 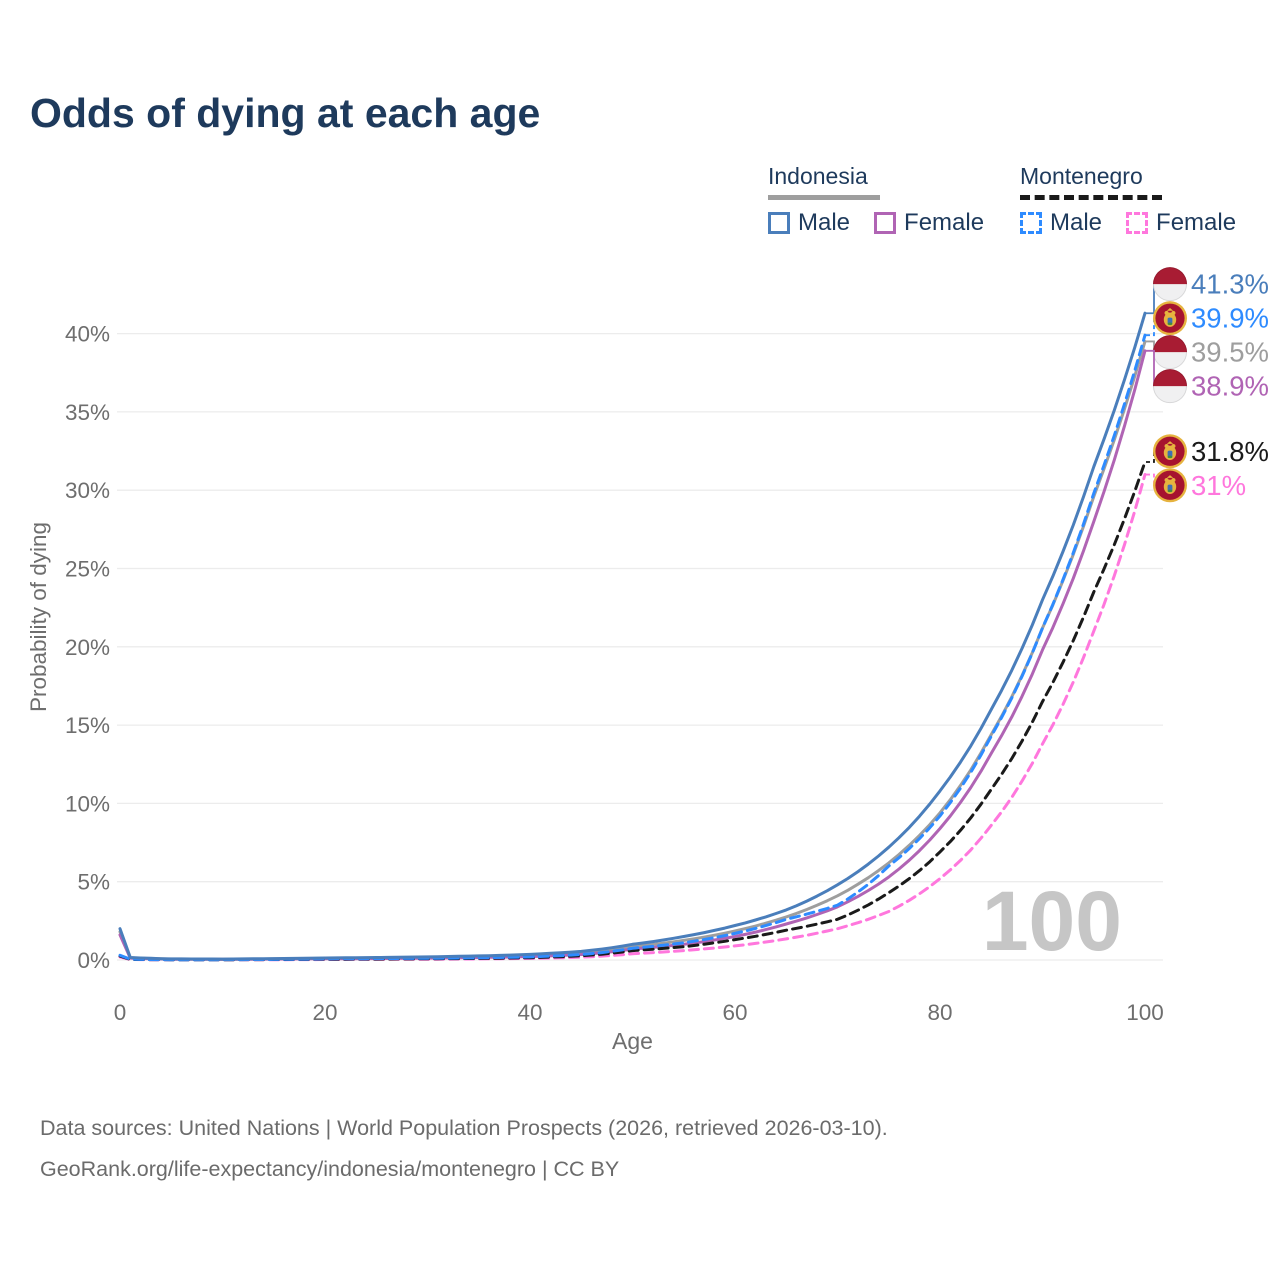 I want to click on y-axis-title: Probability of dying, so click(x=38, y=617).